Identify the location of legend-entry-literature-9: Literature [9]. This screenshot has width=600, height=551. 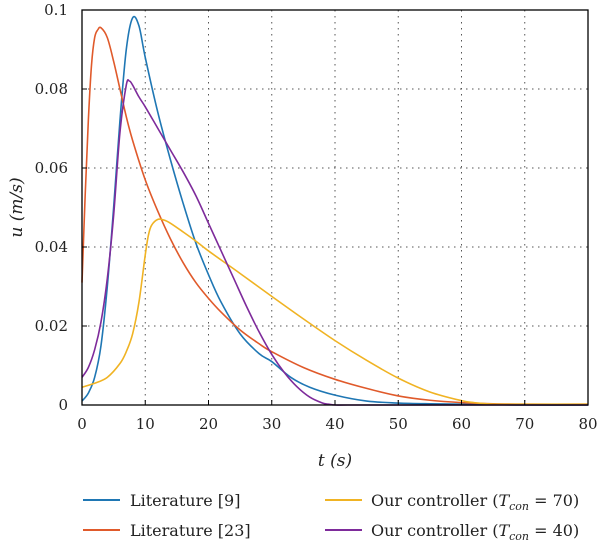
(161, 500).